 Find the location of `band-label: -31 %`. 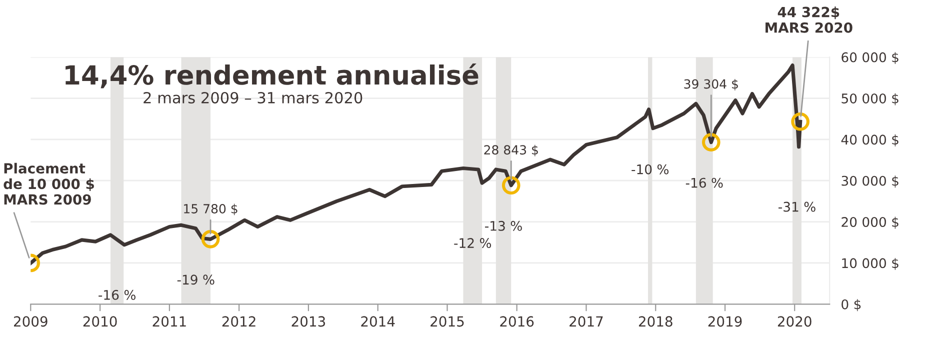

band-label: -31 % is located at coordinates (797, 207).